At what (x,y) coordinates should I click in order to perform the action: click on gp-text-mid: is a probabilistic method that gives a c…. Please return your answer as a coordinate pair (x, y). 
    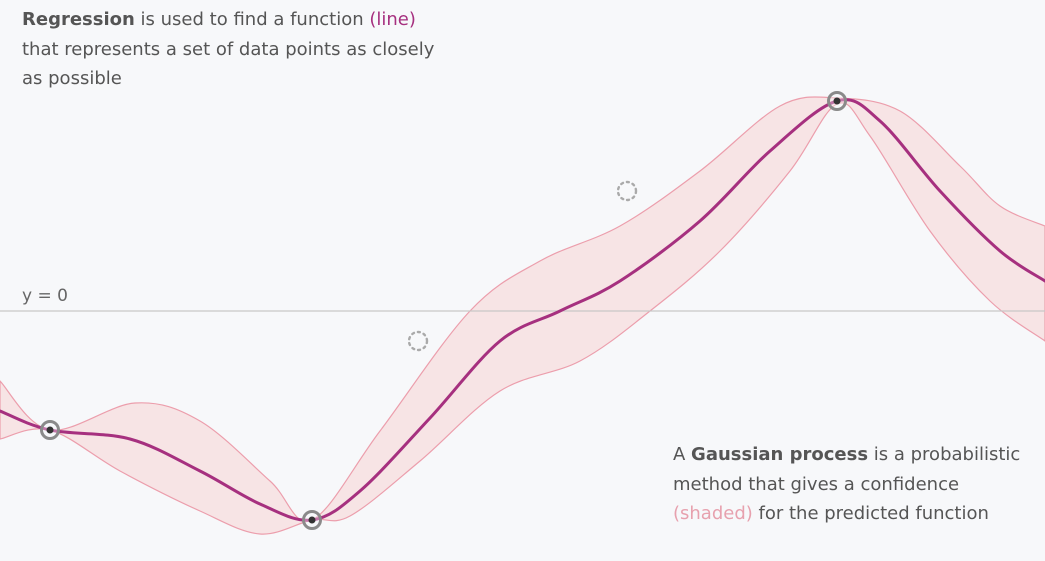
    Looking at the image, I should click on (847, 469).